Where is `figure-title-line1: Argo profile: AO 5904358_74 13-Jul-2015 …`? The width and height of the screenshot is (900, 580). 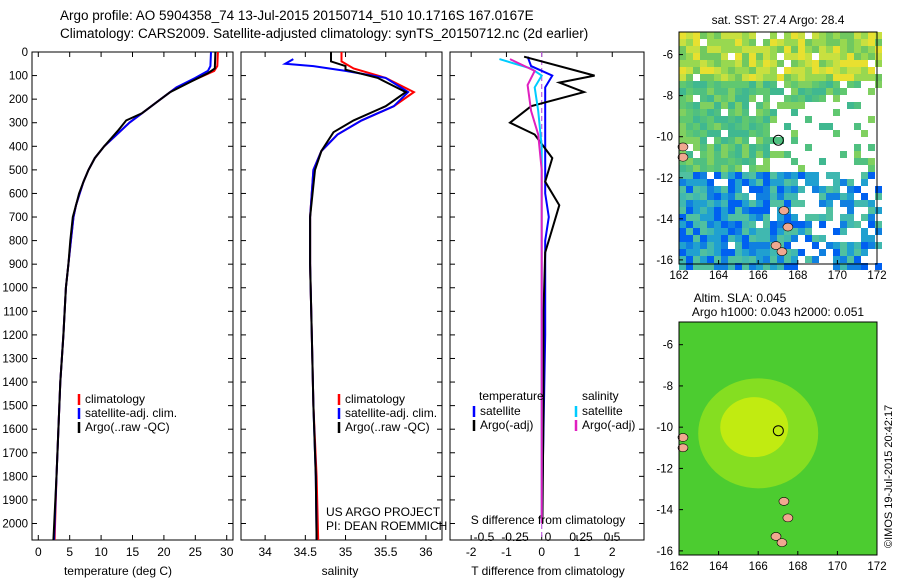 figure-title-line1: Argo profile: AO 5904358_74 13-Jul-2015 … is located at coordinates (297, 15).